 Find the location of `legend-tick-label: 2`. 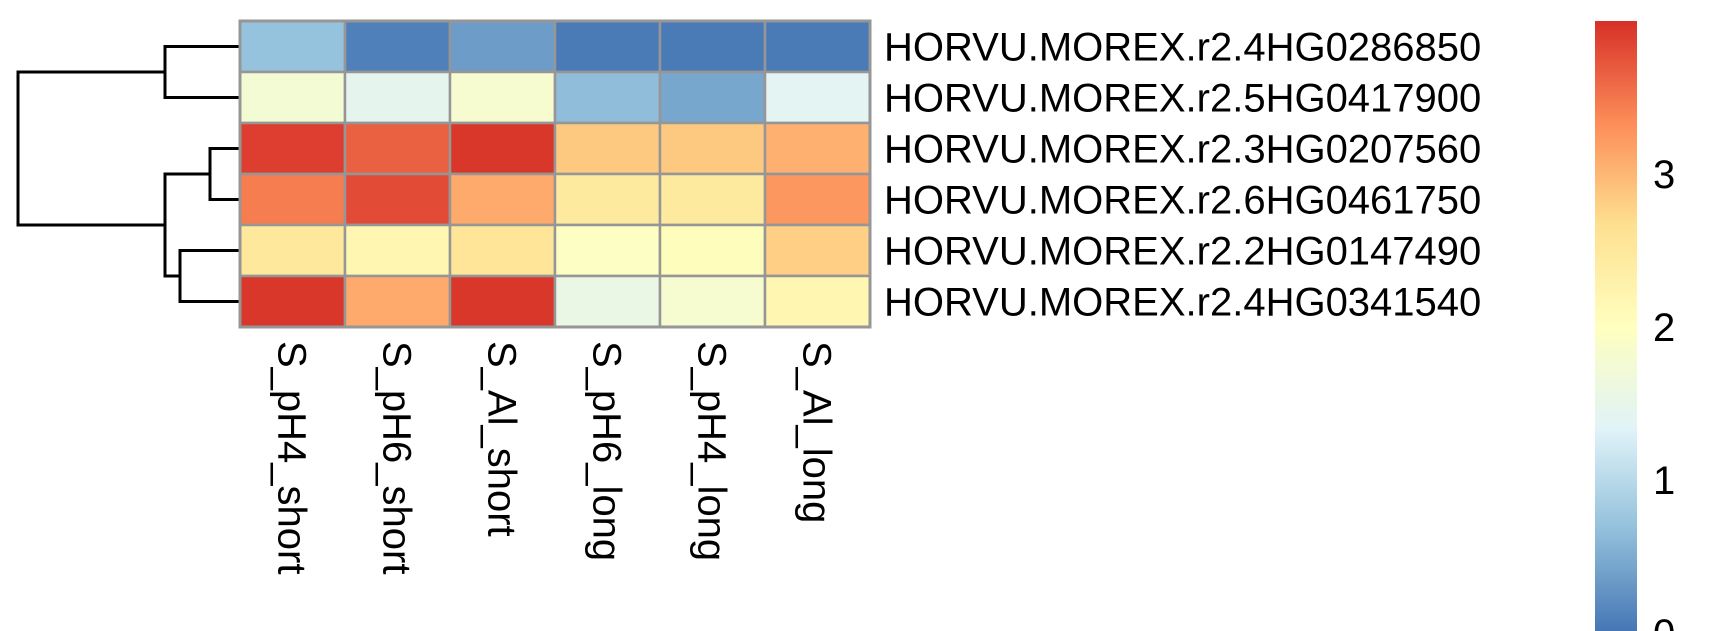

legend-tick-label: 2 is located at coordinates (1664, 328).